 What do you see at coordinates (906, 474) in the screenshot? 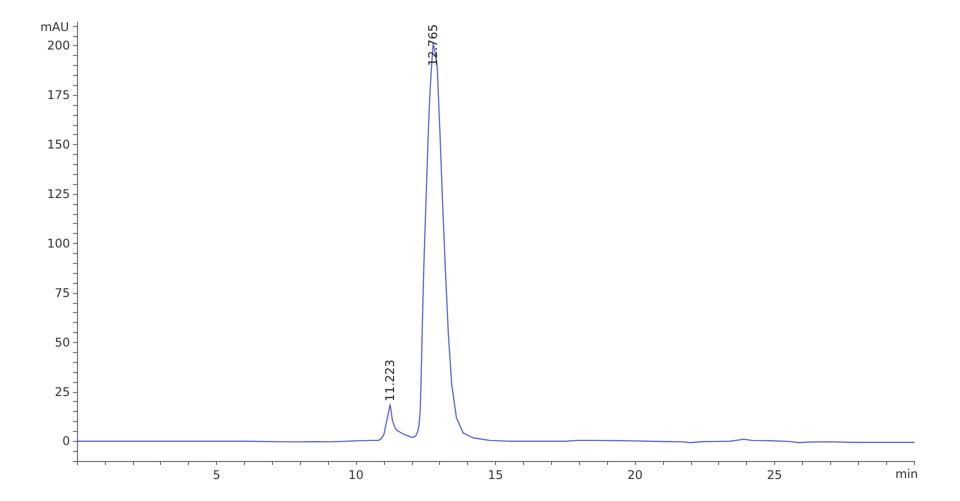
I see `x-axis-title: min` at bounding box center [906, 474].